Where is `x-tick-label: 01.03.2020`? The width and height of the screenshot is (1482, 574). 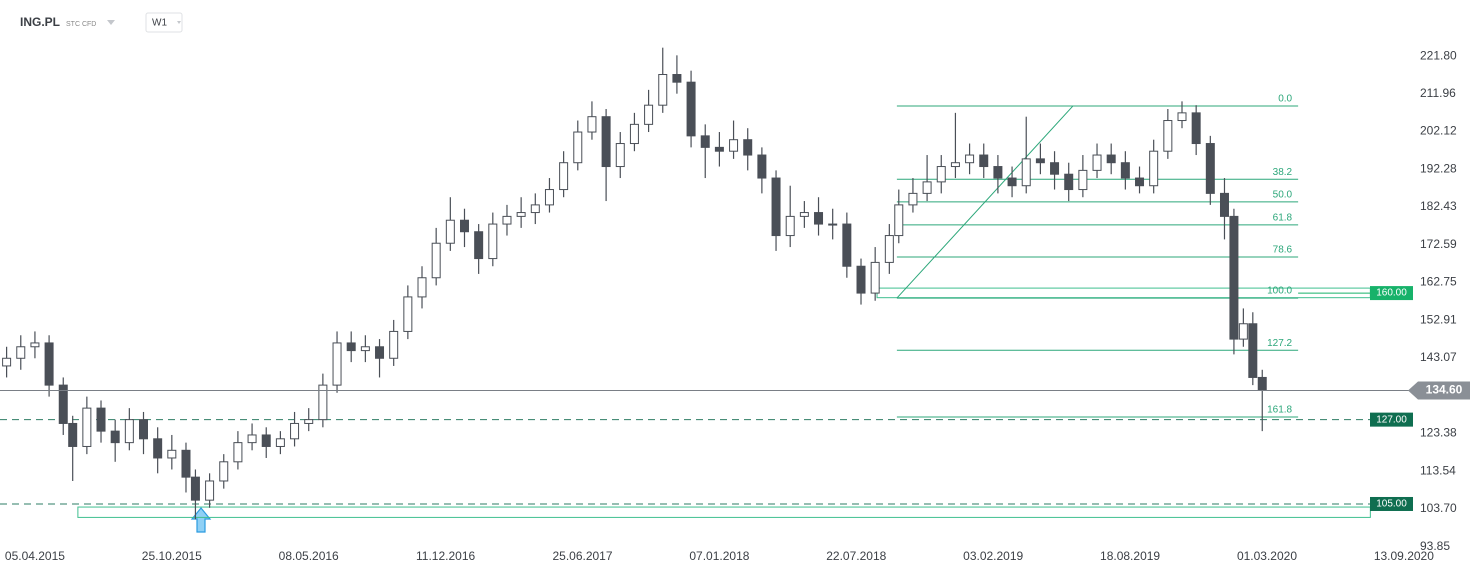 x-tick-label: 01.03.2020 is located at coordinates (1267, 556).